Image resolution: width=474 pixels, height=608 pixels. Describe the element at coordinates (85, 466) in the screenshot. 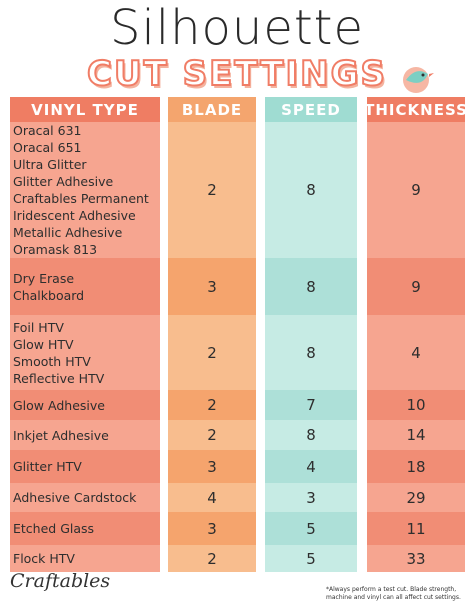

I see `vinyl-cell: Glitter HTV` at that location.